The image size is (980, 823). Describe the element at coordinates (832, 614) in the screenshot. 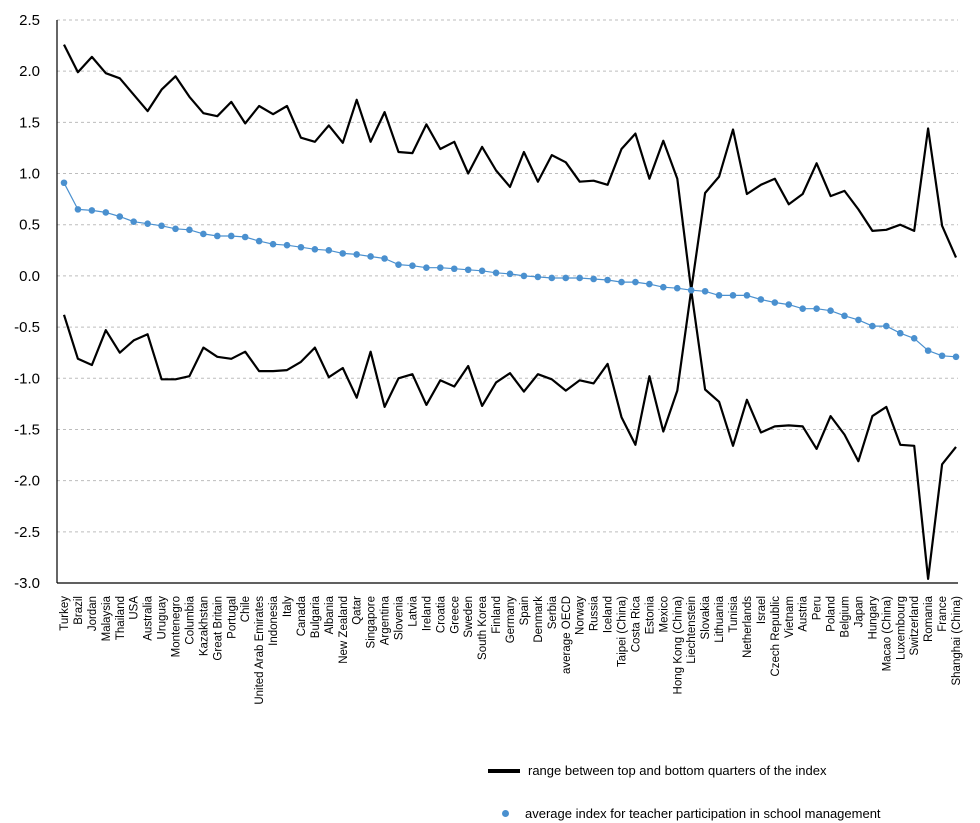

I see `x-tick-label: Poland` at that location.